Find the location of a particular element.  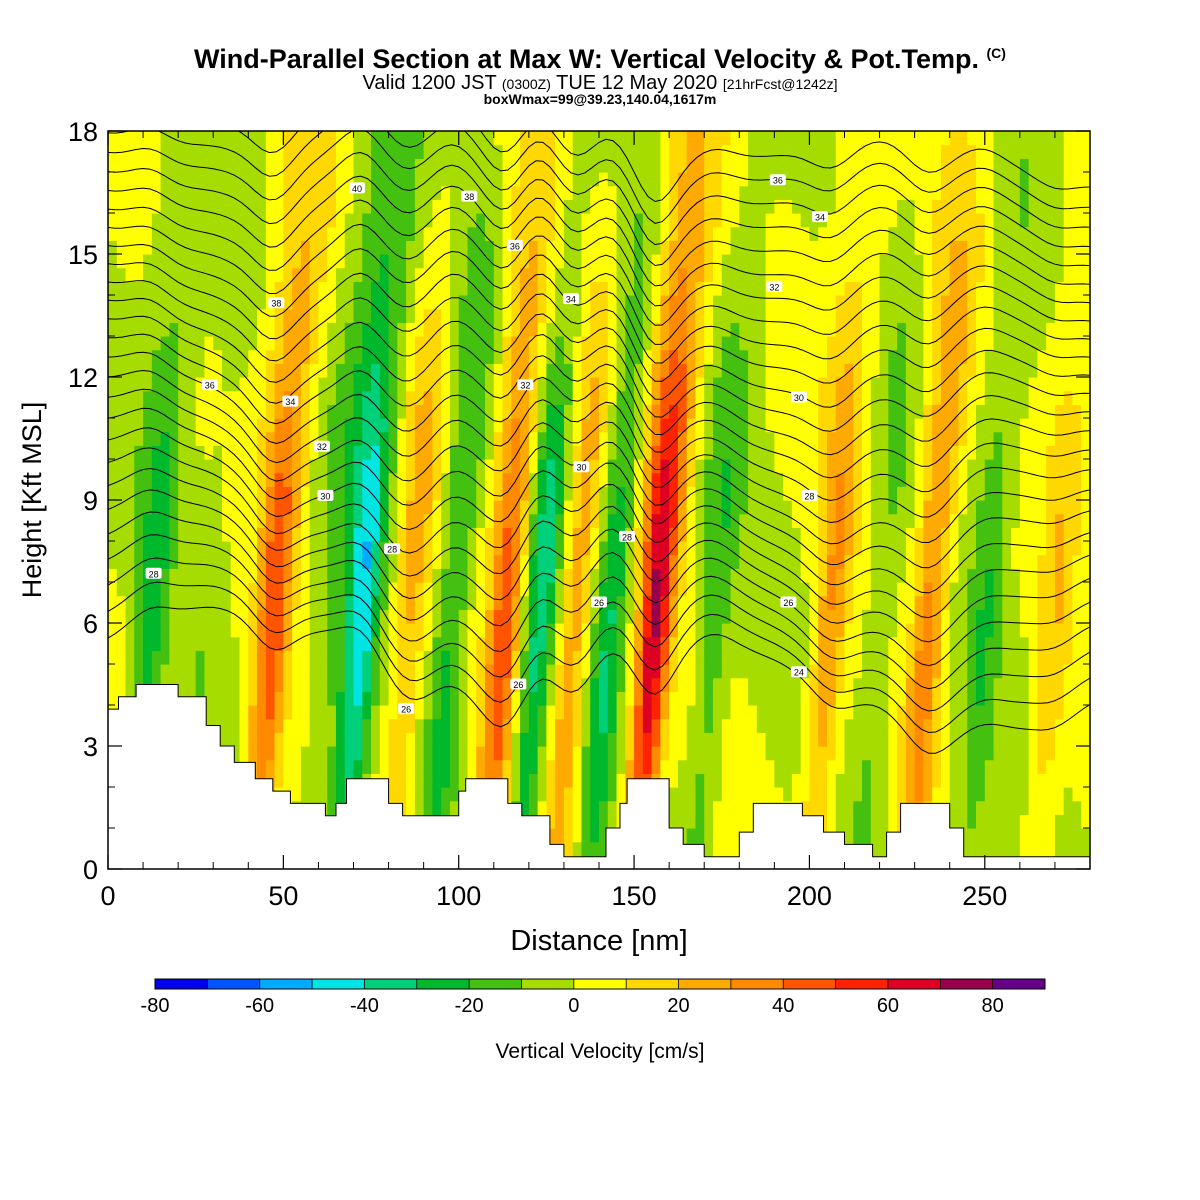

box-wmax-info: boxWmax=99@39.23,140.04,1617m is located at coordinates (600, 99).